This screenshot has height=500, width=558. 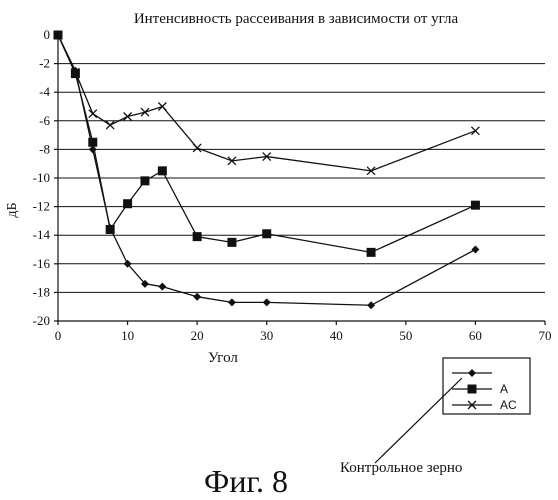 I want to click on legend-label: A, so click(x=504, y=389).